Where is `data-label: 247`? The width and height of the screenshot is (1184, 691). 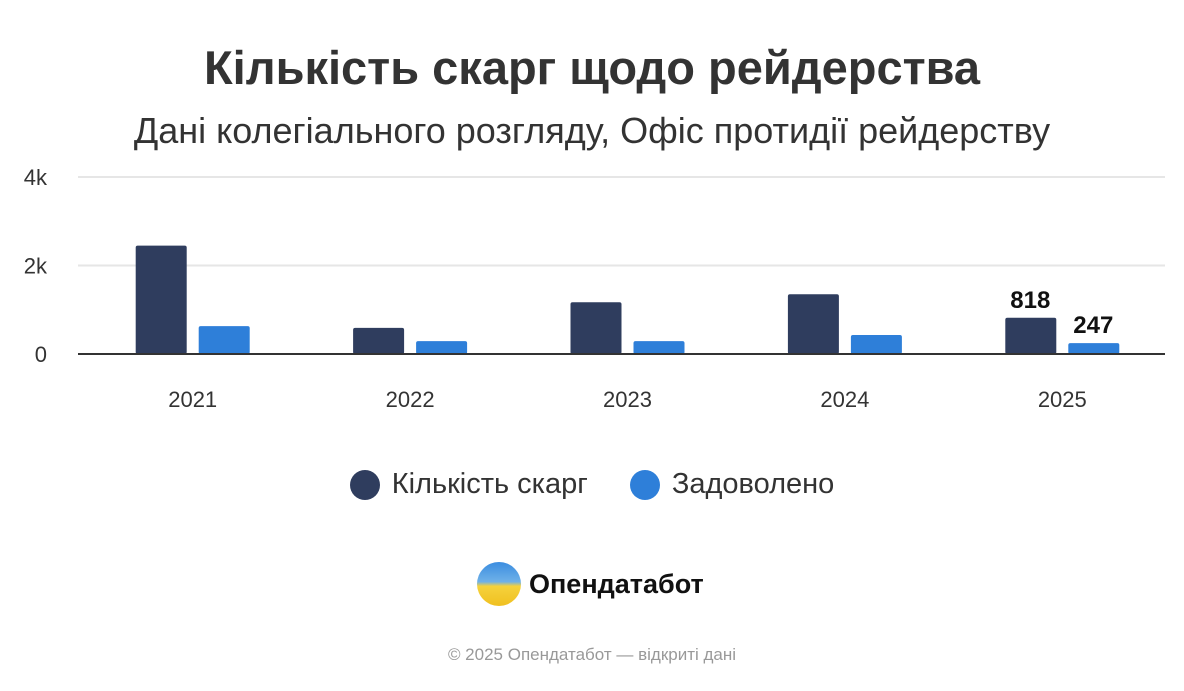 data-label: 247 is located at coordinates (1093, 325).